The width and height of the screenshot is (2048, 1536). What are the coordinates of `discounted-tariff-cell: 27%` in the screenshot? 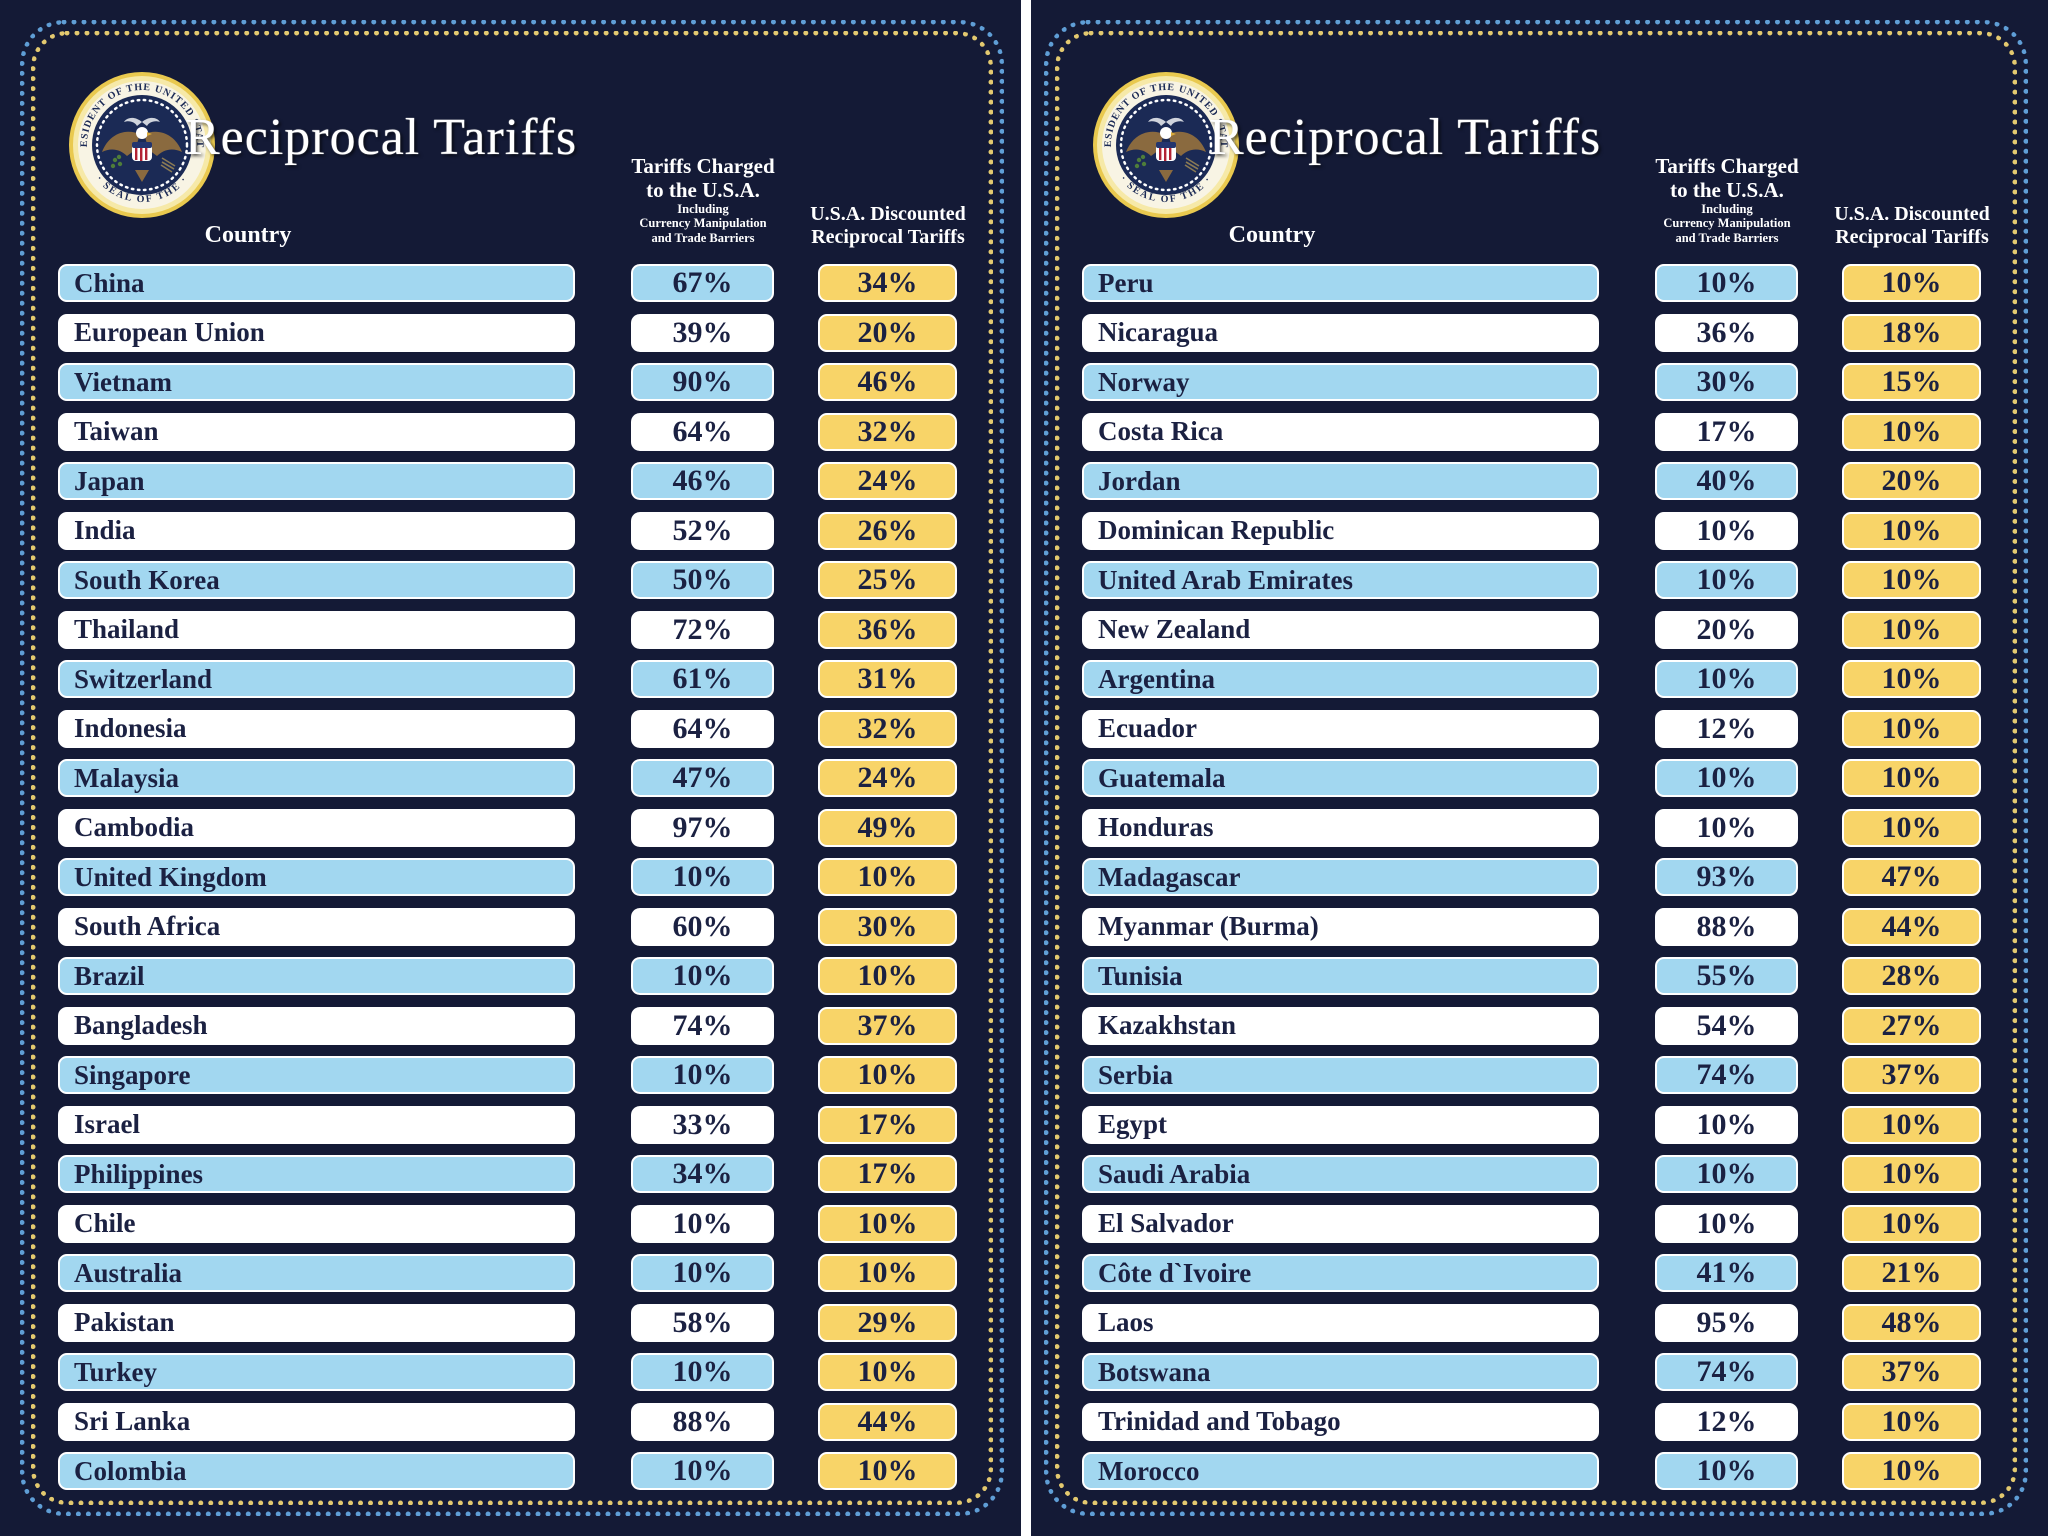 It's located at (1911, 1025).